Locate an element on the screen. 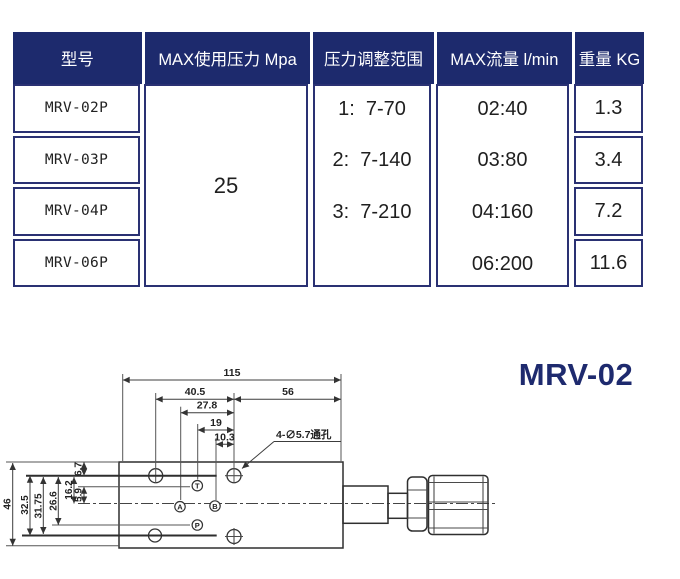 The height and width of the screenshot is (579, 680). adjustment-knob is located at coordinates (458, 505).